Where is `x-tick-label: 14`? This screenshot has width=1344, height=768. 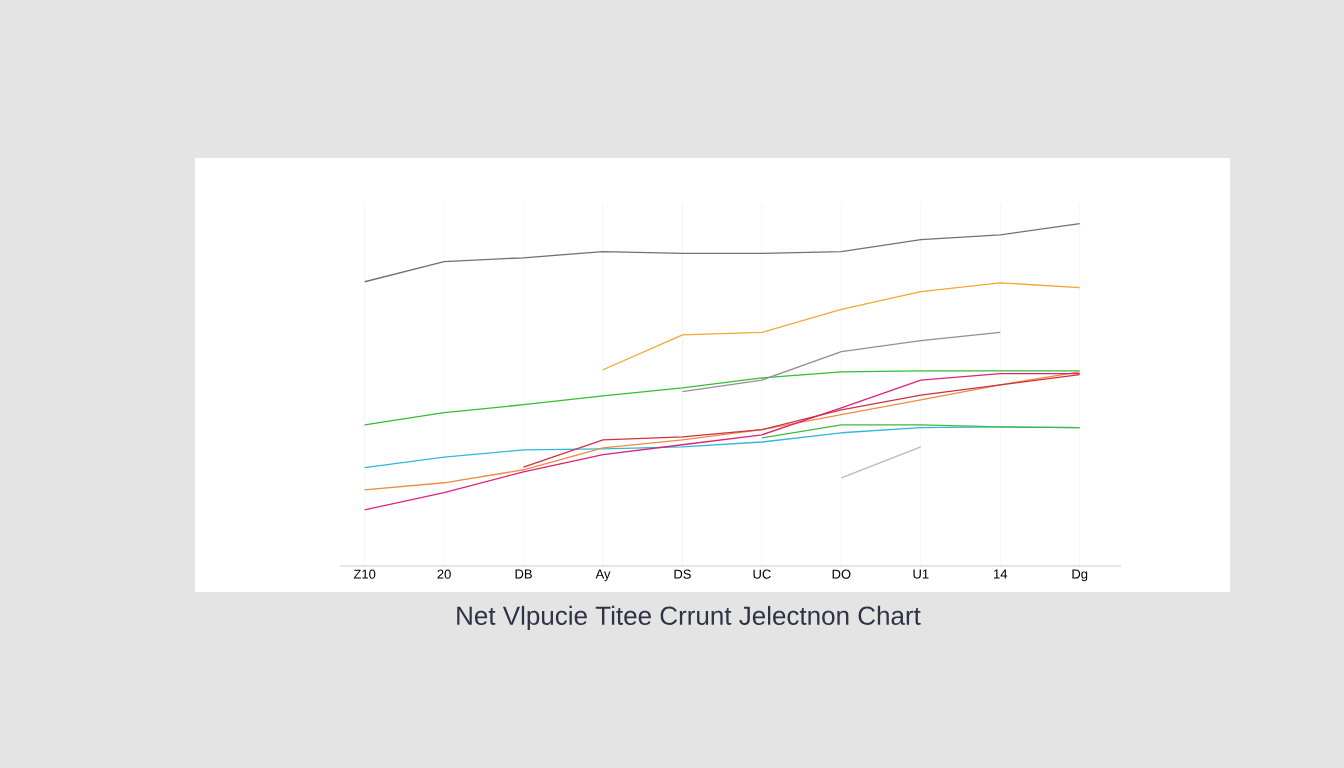
x-tick-label: 14 is located at coordinates (1001, 574).